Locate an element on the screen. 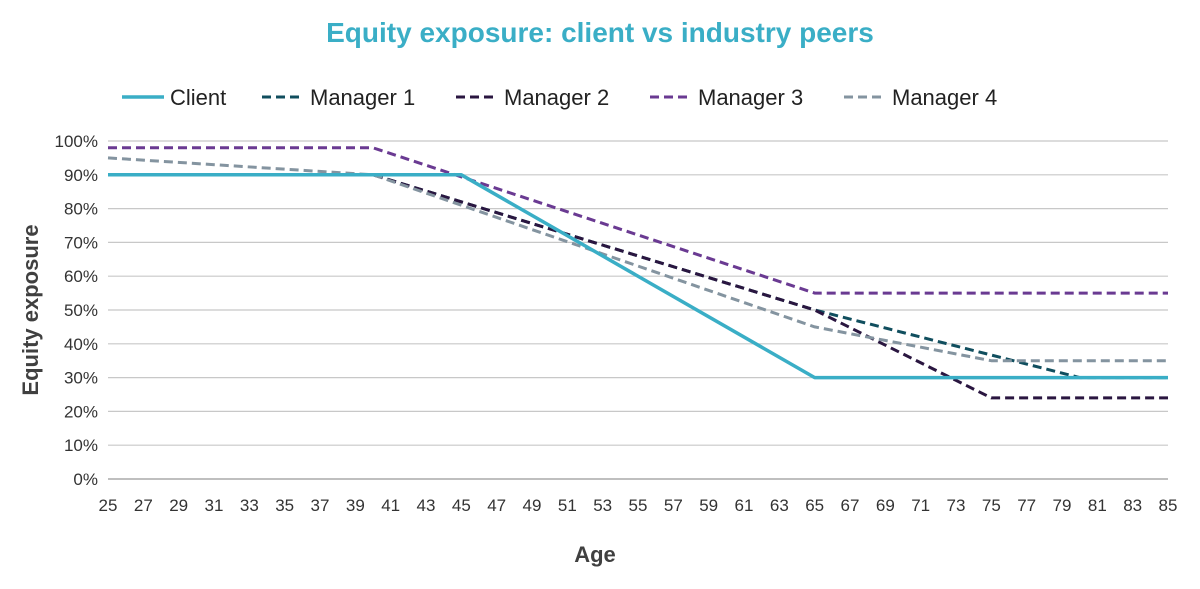 This screenshot has height=589, width=1200. x-tick-label: 41 is located at coordinates (390, 505).